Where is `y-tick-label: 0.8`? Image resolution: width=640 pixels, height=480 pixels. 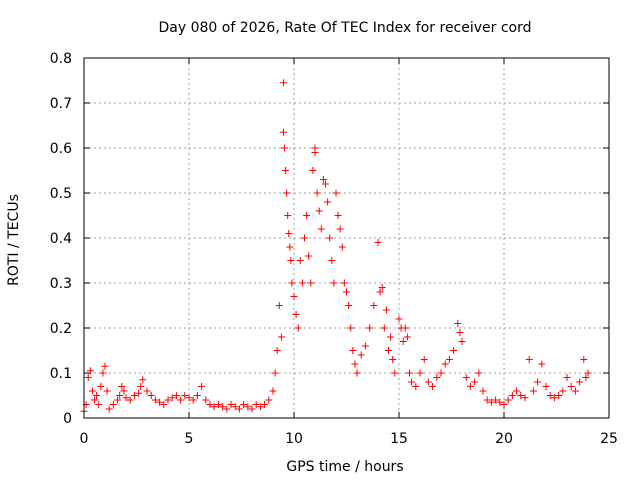 y-tick-label: 0.8 is located at coordinates (61, 59).